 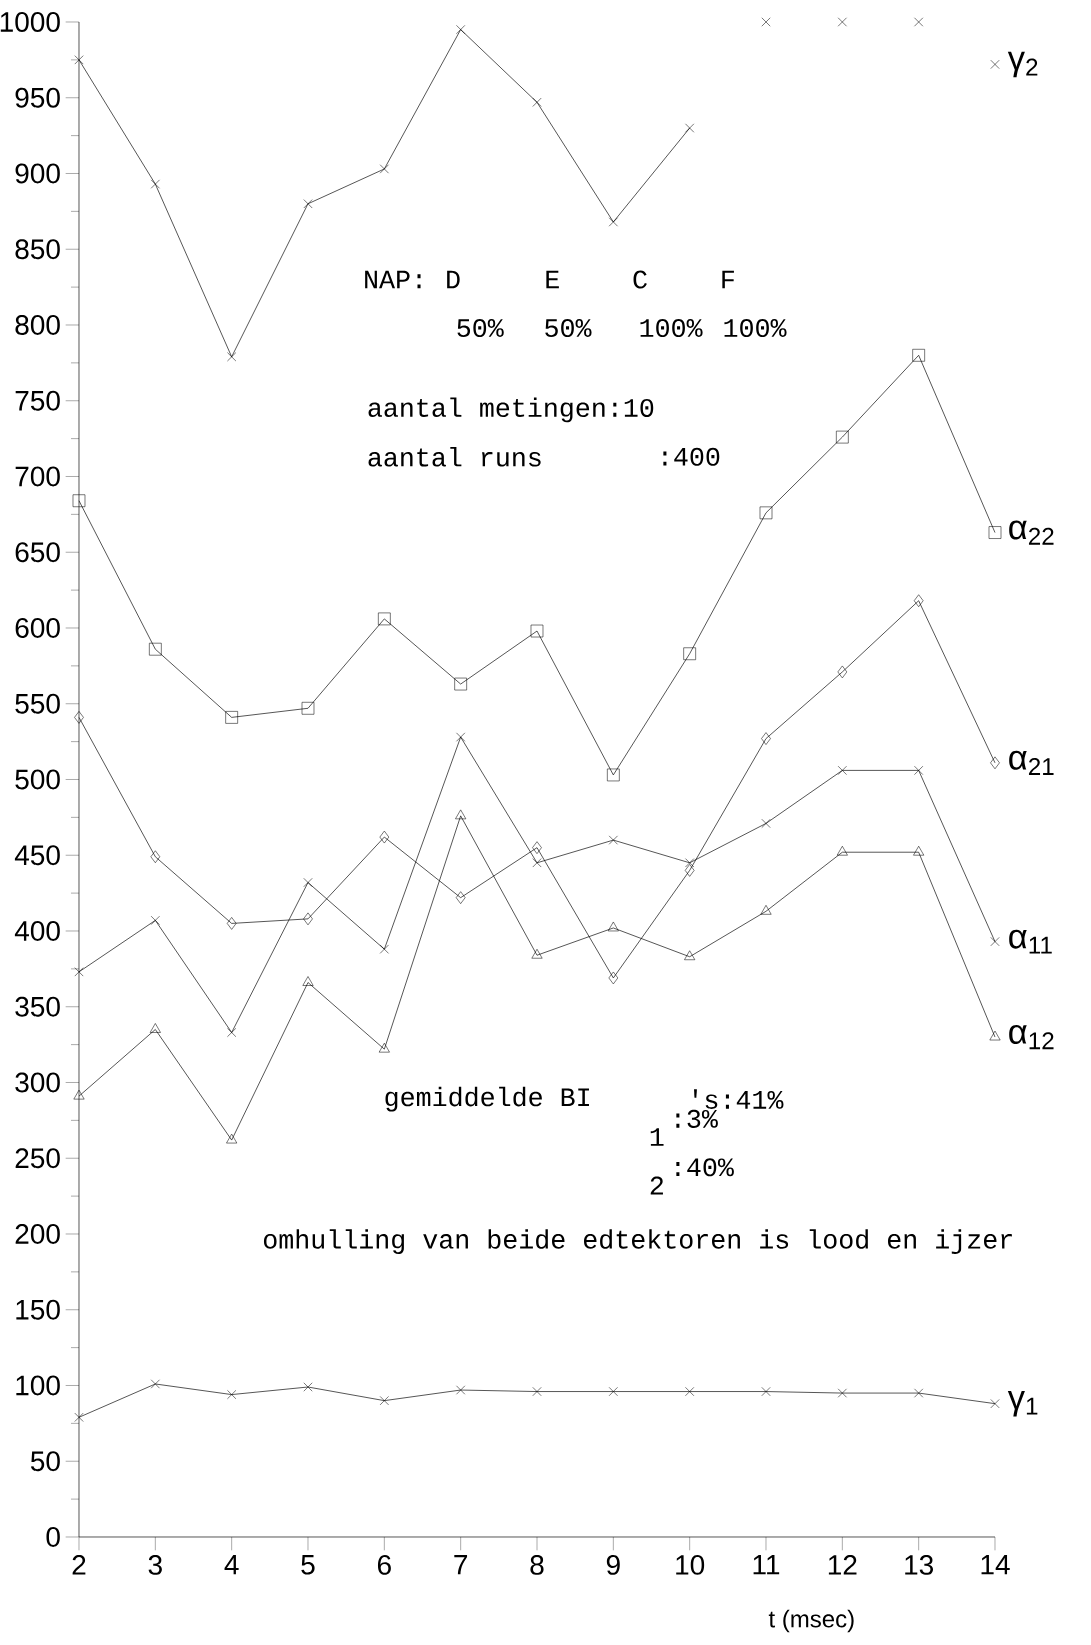 I want to click on annotation: 2, so click(x=656, y=1185).